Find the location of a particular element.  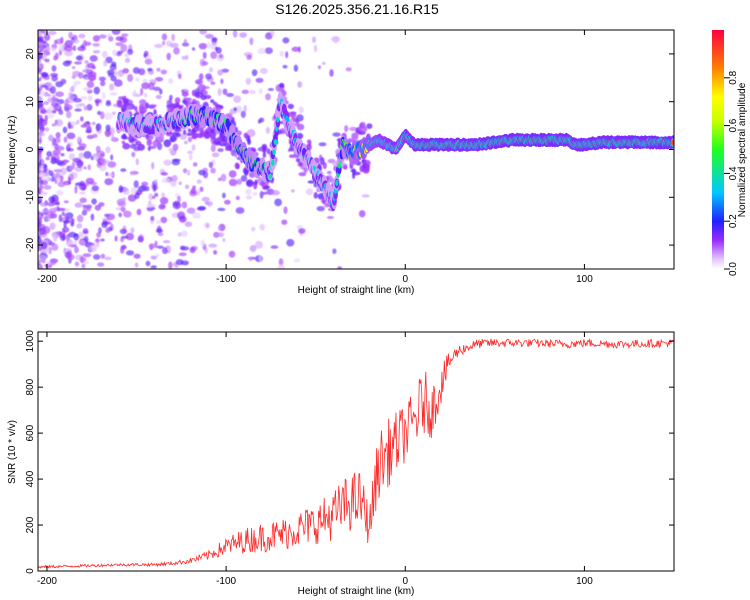

colorbar-label: Normalized spectral amplitude is located at coordinates (742, 149).